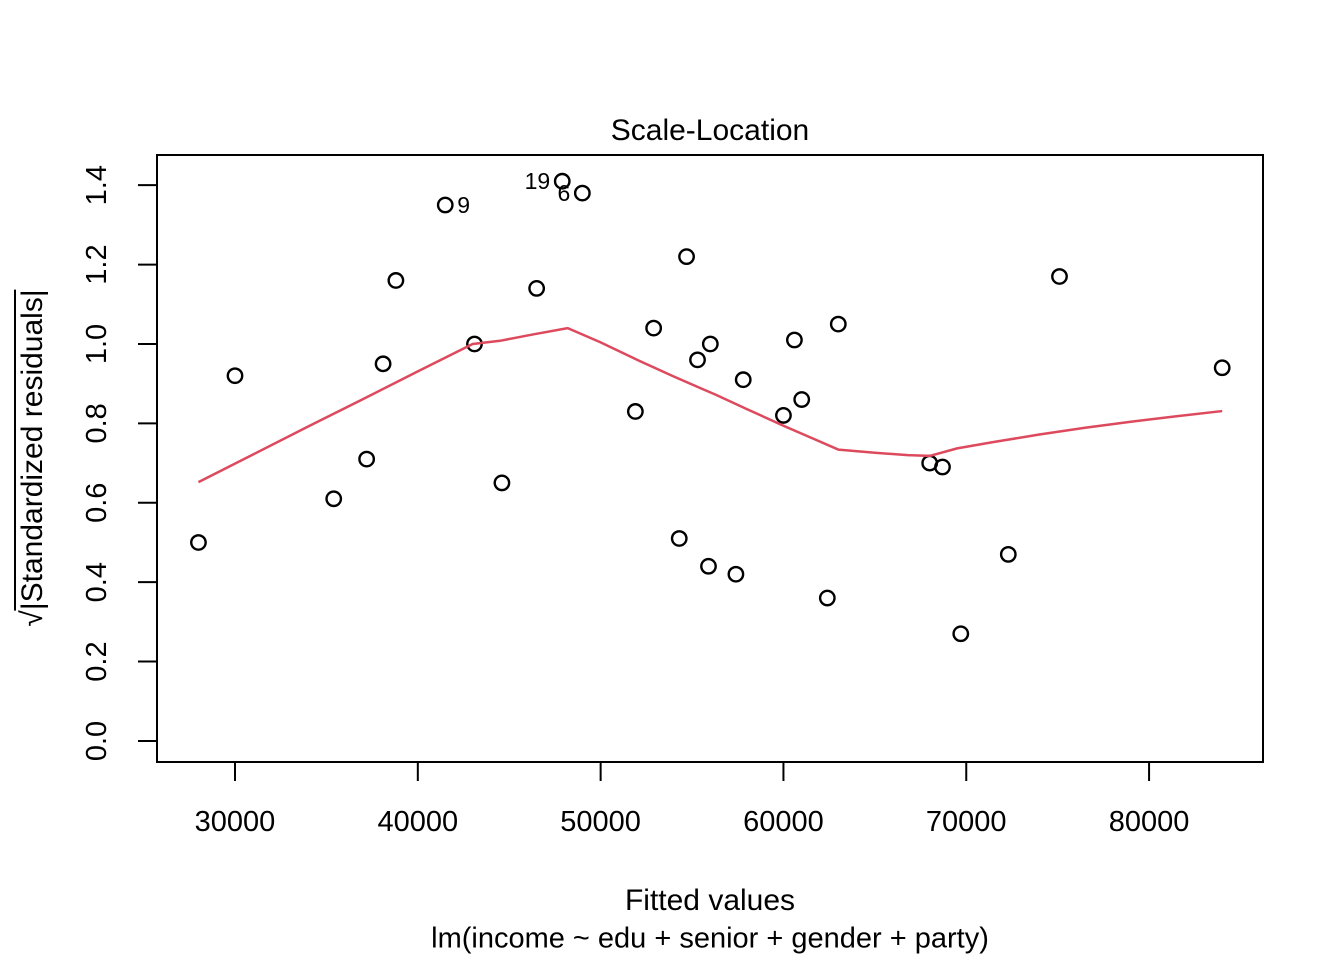 The height and width of the screenshot is (960, 1344). Describe the element at coordinates (97, 741) in the screenshot. I see `y-tick-label: 0.0` at that location.